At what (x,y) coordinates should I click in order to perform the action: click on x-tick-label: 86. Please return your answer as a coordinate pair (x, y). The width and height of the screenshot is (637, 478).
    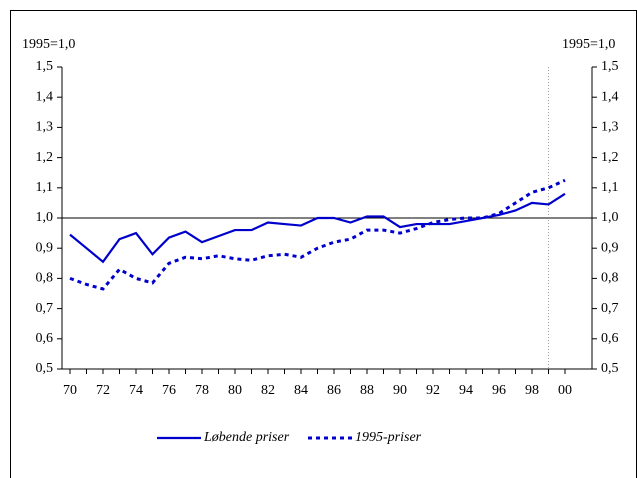
    Looking at the image, I should click on (334, 390).